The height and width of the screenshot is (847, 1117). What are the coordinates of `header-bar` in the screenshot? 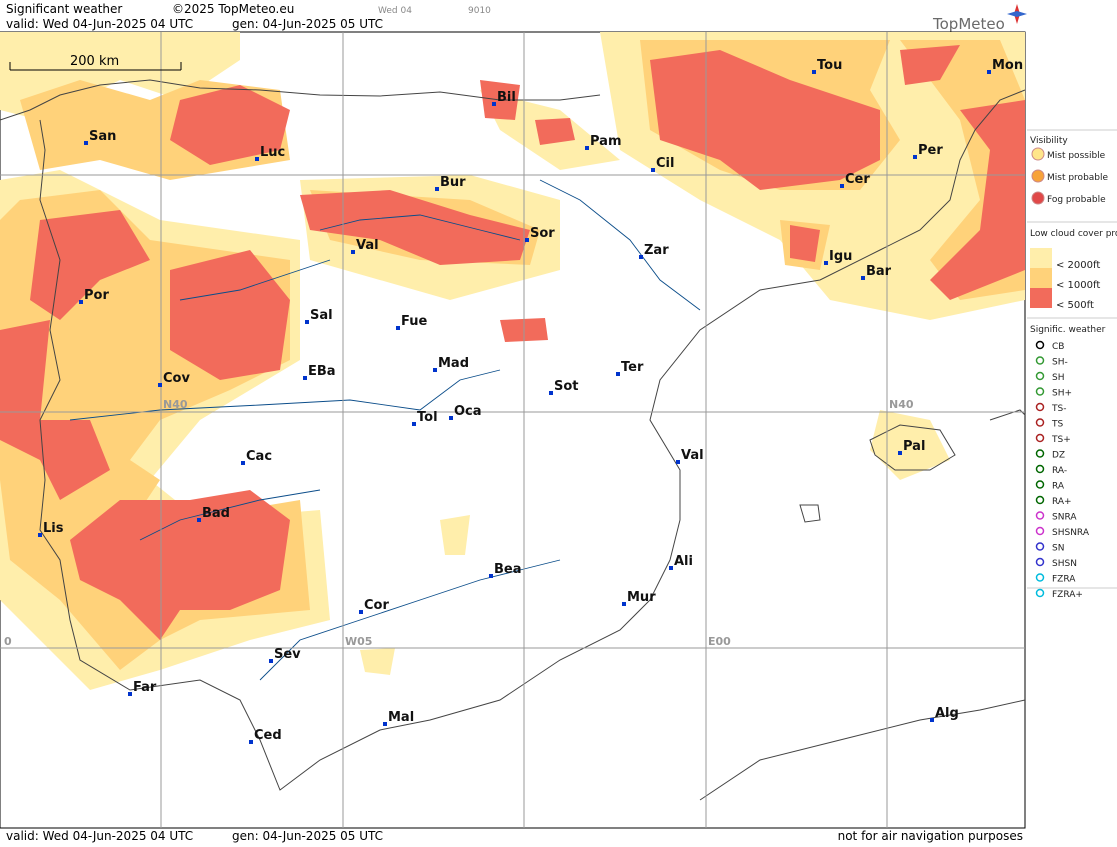 It's located at (558, 16).